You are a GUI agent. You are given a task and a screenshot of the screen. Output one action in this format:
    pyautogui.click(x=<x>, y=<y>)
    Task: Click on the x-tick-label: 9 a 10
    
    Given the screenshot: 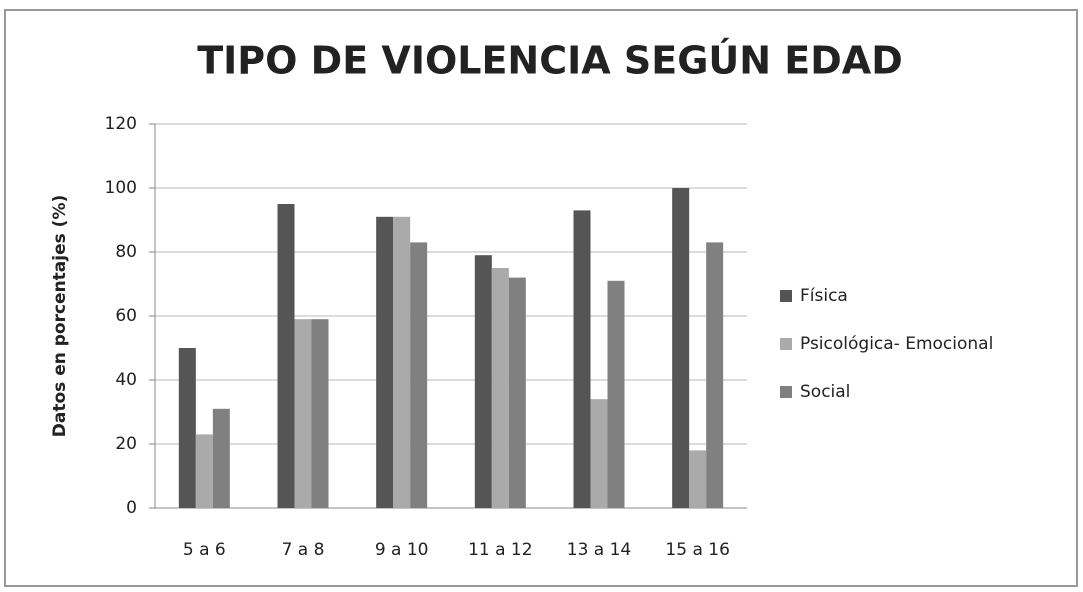 What is the action you would take?
    pyautogui.click(x=402, y=550)
    